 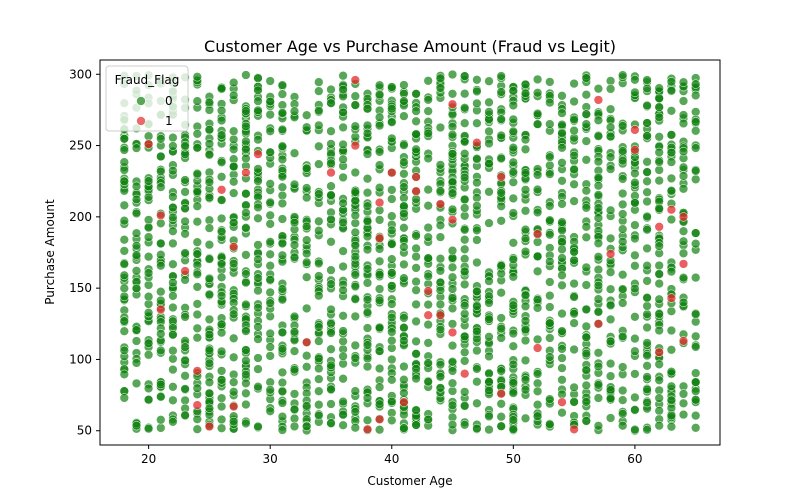 I want to click on legend-label-legit: 0, so click(x=169, y=101).